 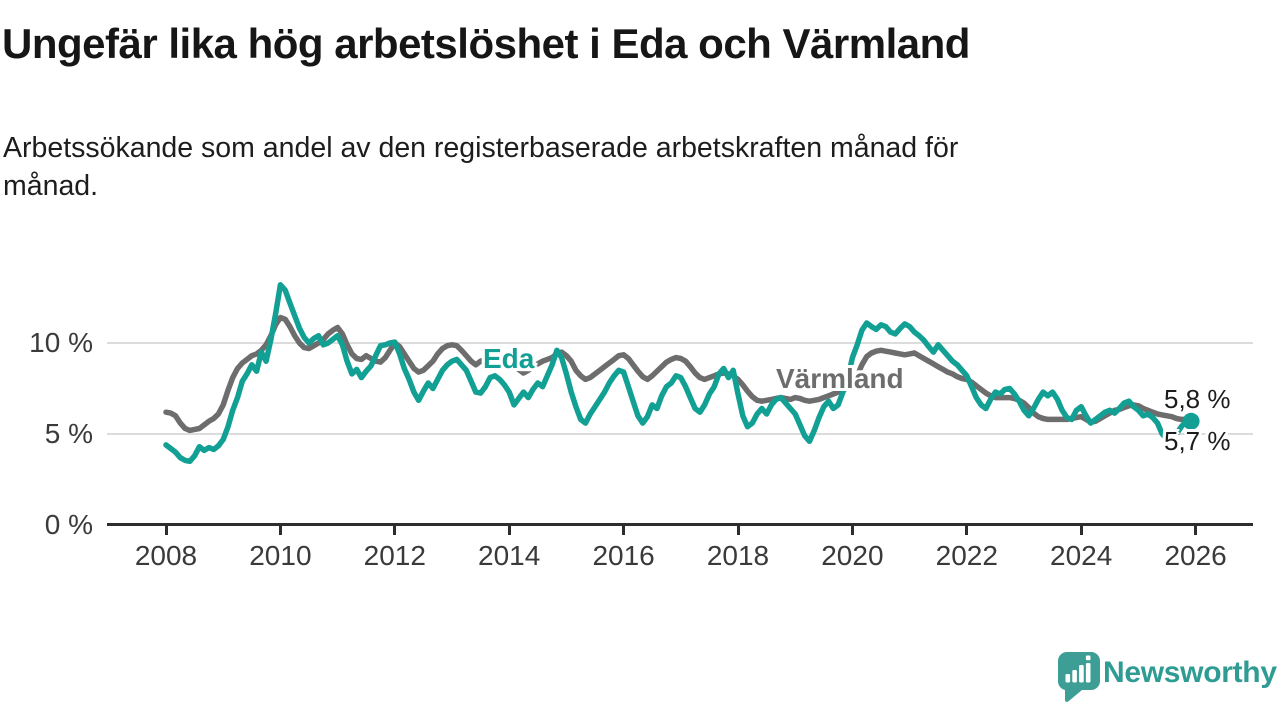 What do you see at coordinates (852, 555) in the screenshot?
I see `x-axis-label-2020: 2020` at bounding box center [852, 555].